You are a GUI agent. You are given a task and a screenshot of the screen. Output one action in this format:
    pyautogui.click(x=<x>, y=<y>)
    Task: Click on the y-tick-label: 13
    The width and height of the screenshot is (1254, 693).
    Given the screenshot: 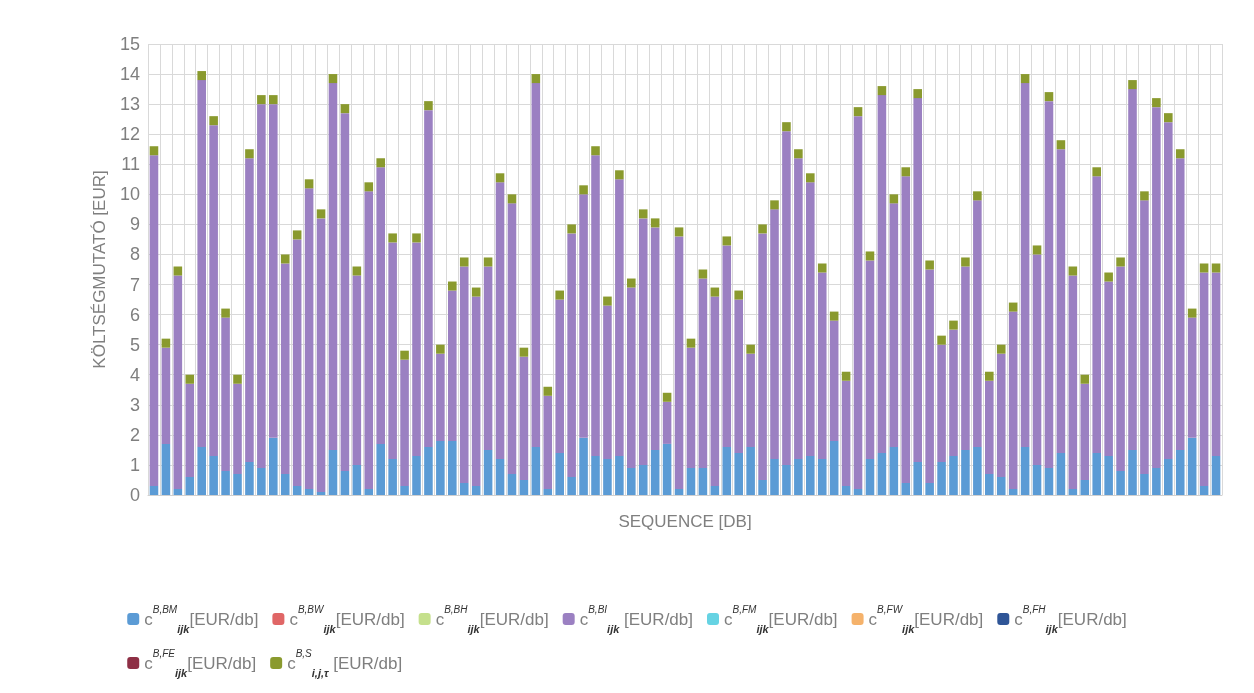 What is the action you would take?
    pyautogui.click(x=129, y=104)
    